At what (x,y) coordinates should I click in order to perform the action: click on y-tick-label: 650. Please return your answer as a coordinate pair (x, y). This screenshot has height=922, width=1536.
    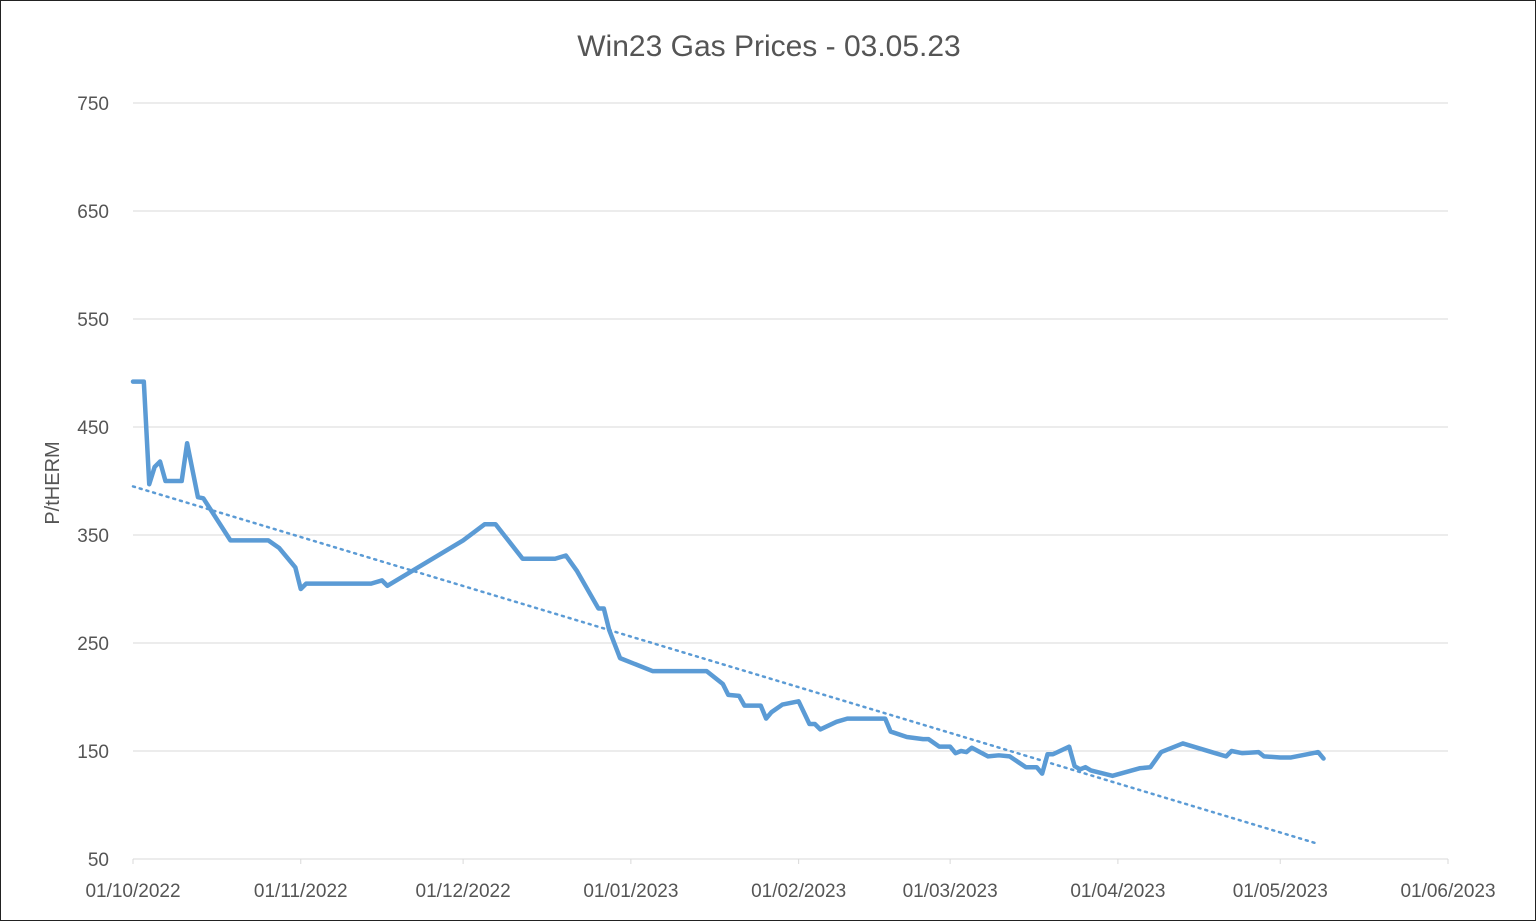
    Looking at the image, I should click on (93, 212).